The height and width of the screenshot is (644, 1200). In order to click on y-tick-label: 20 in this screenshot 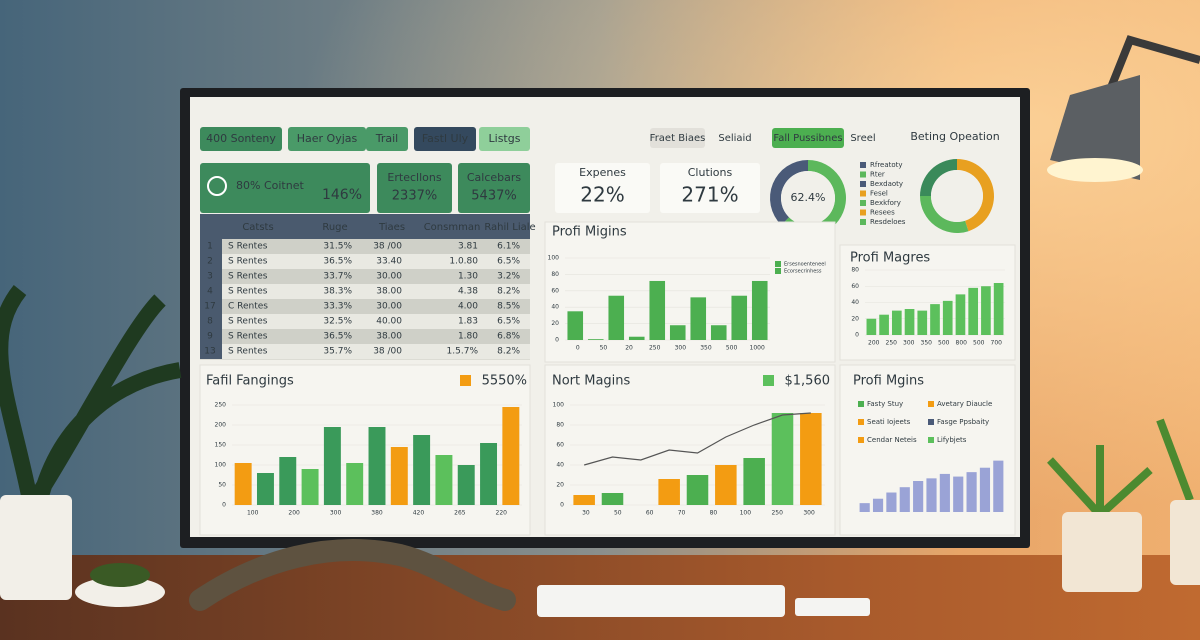, I will do `click(560, 485)`.